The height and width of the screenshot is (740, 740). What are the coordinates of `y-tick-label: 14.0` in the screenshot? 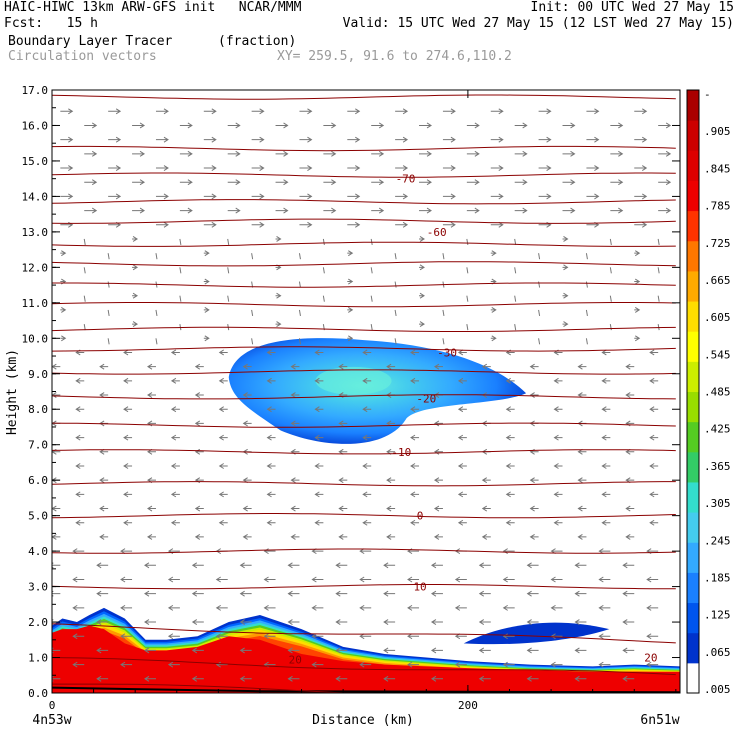 It's located at (35, 196).